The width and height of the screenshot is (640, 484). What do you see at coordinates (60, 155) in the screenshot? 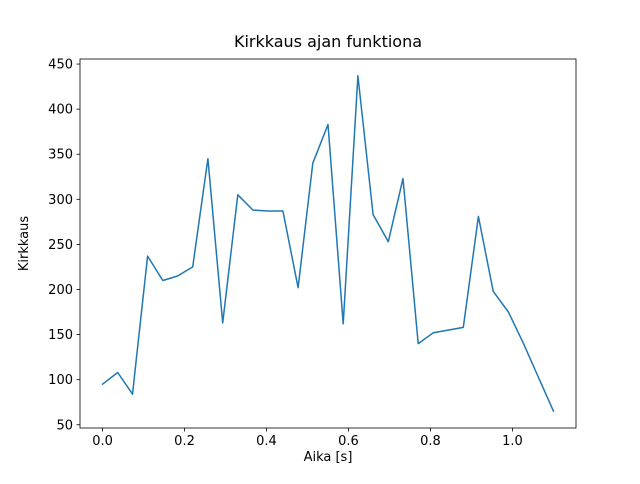
I see `y-tick-label: 350` at bounding box center [60, 155].